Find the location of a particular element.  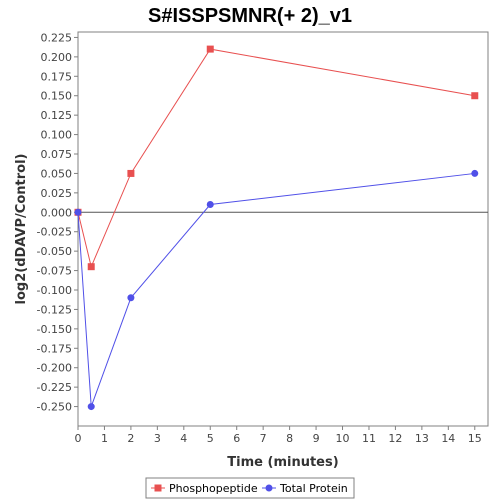

x-tick-label: 9 is located at coordinates (316, 438).